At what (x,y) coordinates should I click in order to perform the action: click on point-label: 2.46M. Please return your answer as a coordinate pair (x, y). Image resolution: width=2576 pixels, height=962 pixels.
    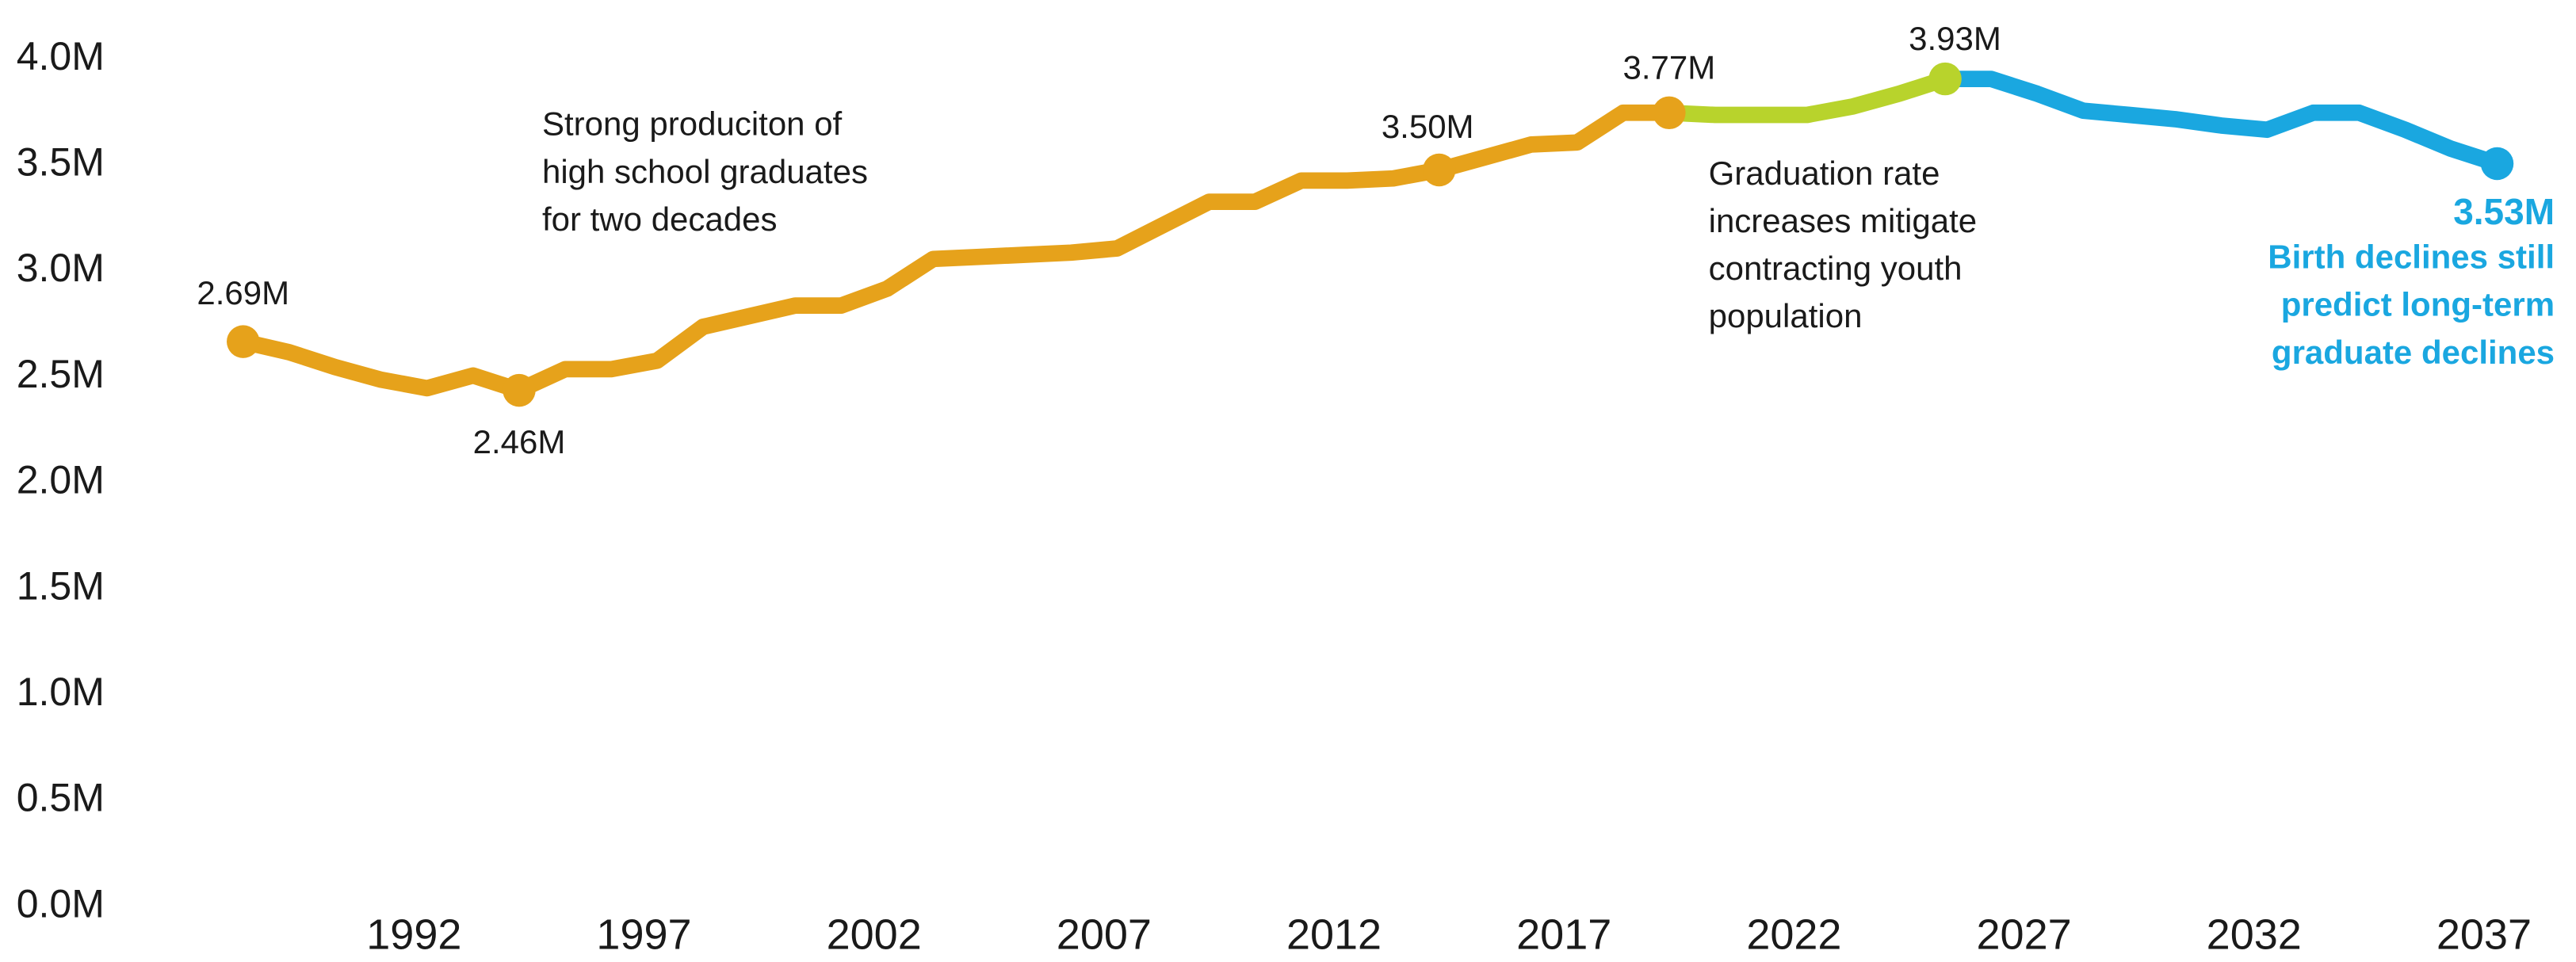
    Looking at the image, I should click on (519, 441).